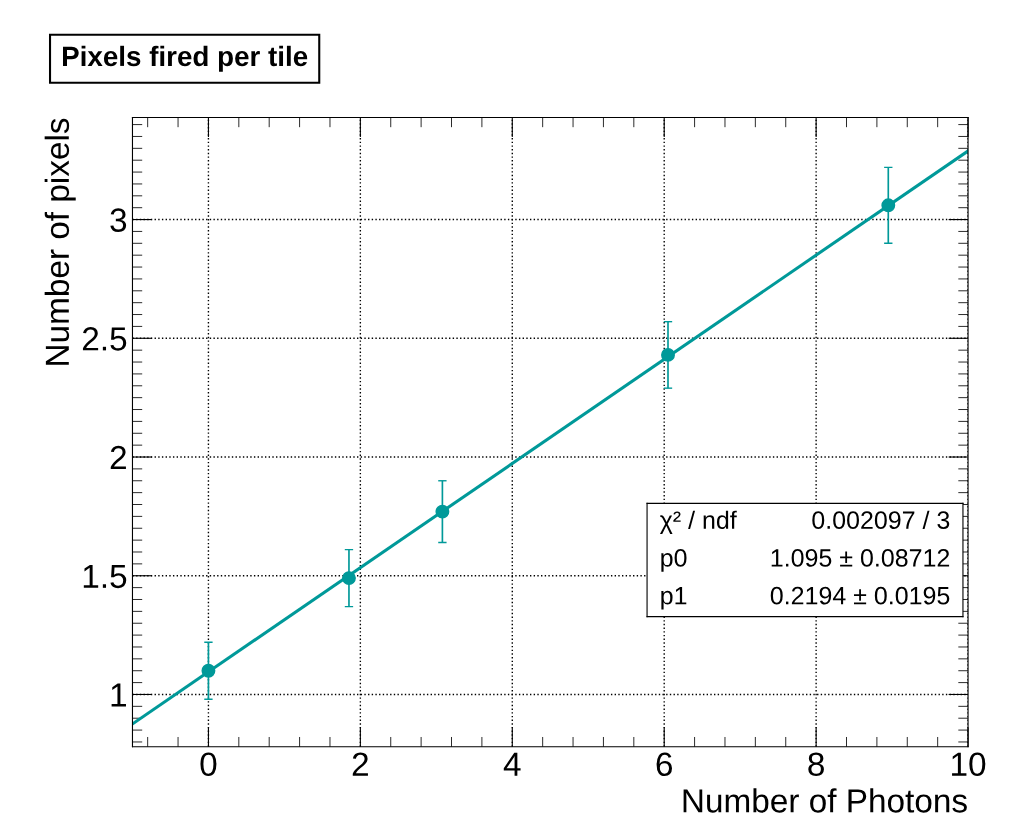  Describe the element at coordinates (104, 339) in the screenshot. I see `y-tick-label: 2.5` at that location.